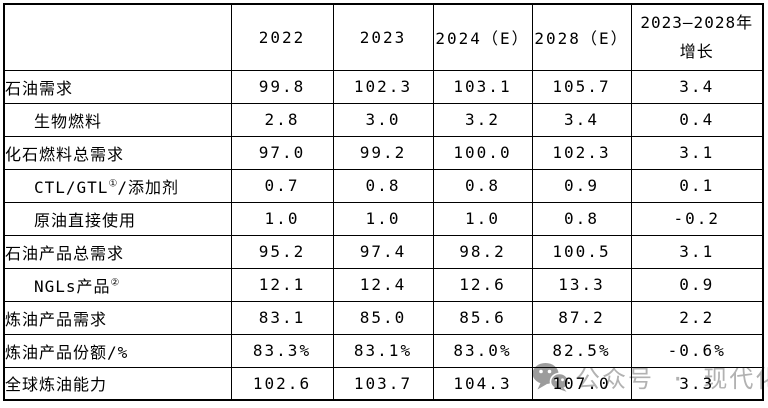 This screenshot has height=408, width=768. I want to click on cell-value: -0.6%, so click(697, 350).